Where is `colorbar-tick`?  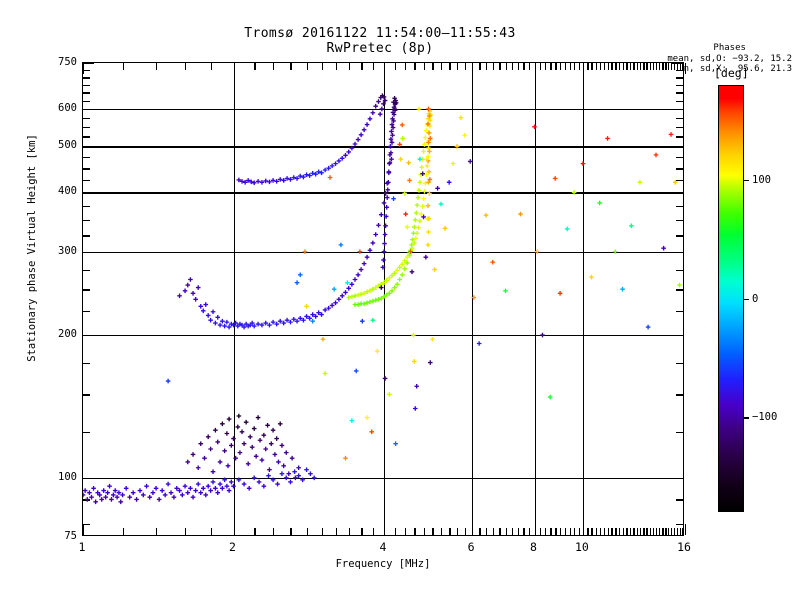 colorbar-tick is located at coordinates (746, 299).